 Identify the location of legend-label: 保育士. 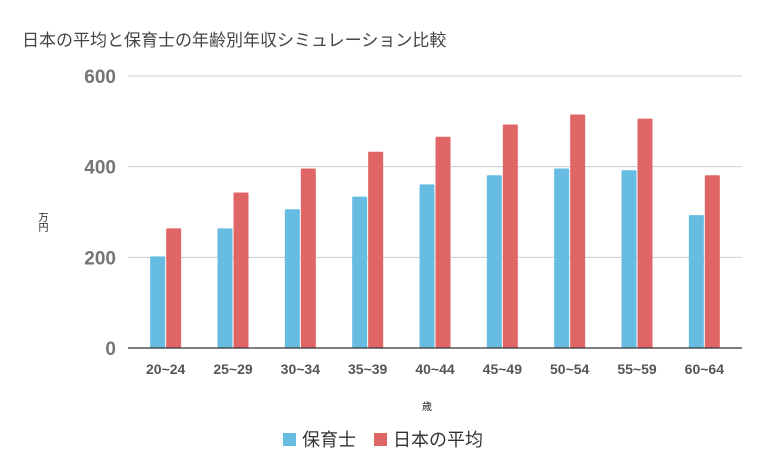
(329, 440).